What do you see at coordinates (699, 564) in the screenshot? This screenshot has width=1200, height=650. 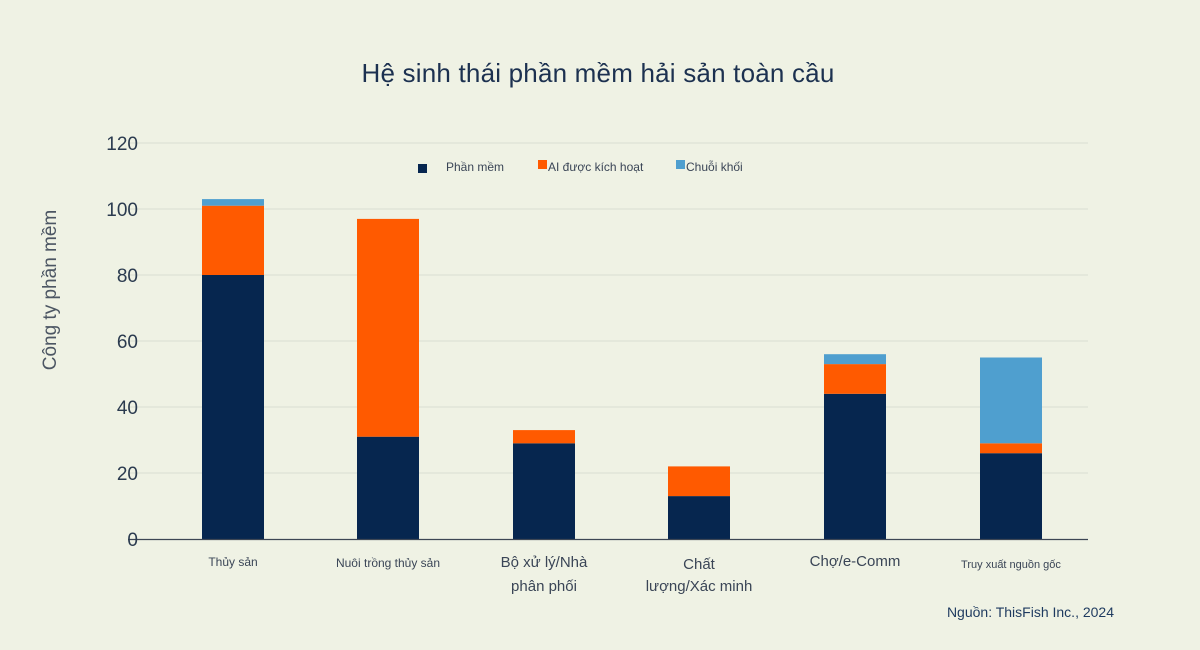 I see `x-category-label: Chất` at bounding box center [699, 564].